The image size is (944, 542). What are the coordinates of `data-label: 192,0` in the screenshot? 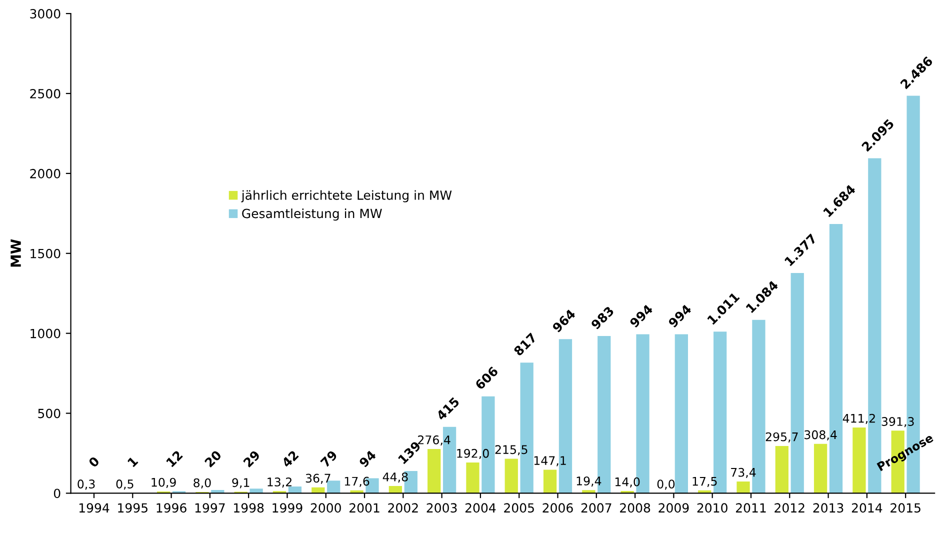 It's located at (473, 454).